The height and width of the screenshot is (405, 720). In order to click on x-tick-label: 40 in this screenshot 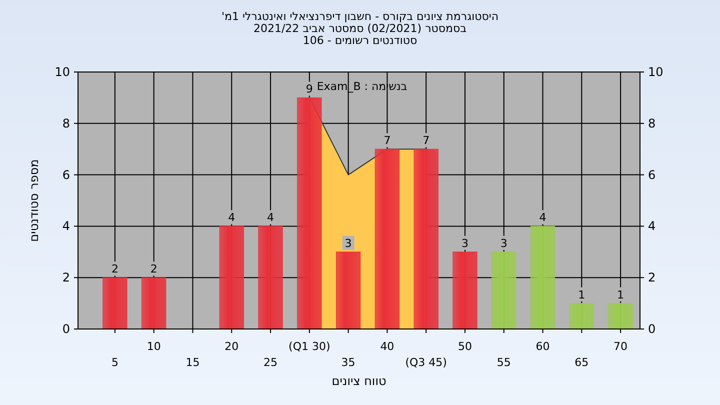, I will do `click(387, 346)`.